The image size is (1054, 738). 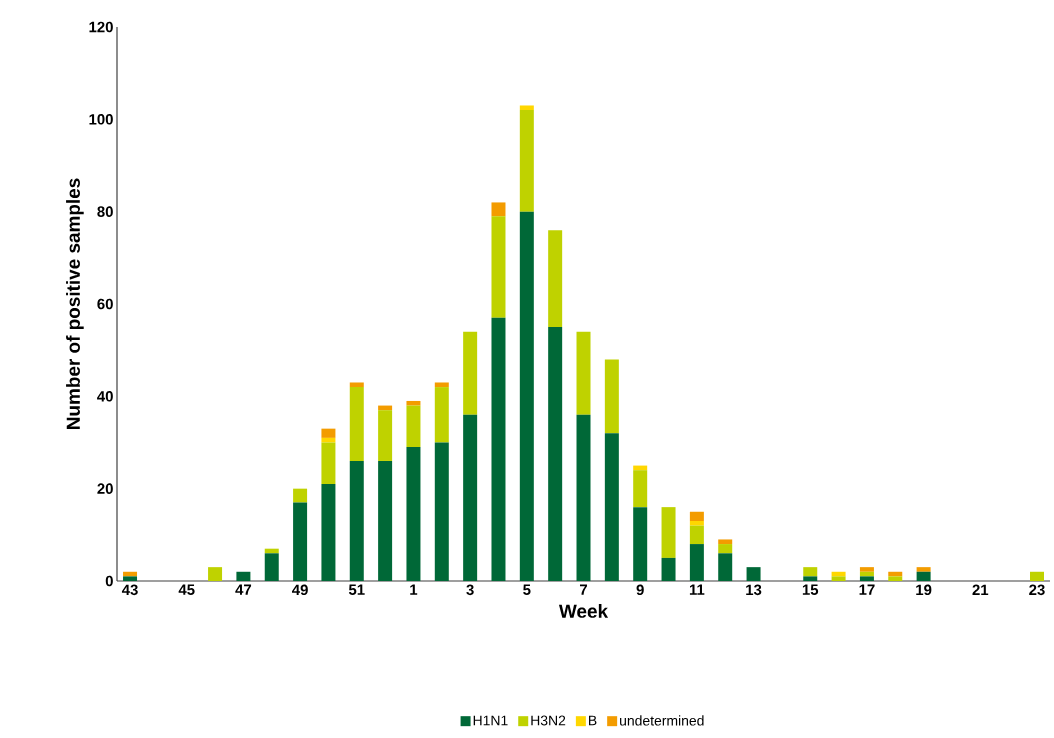 What do you see at coordinates (101, 27) in the screenshot?
I see `y-tick-label: 120` at bounding box center [101, 27].